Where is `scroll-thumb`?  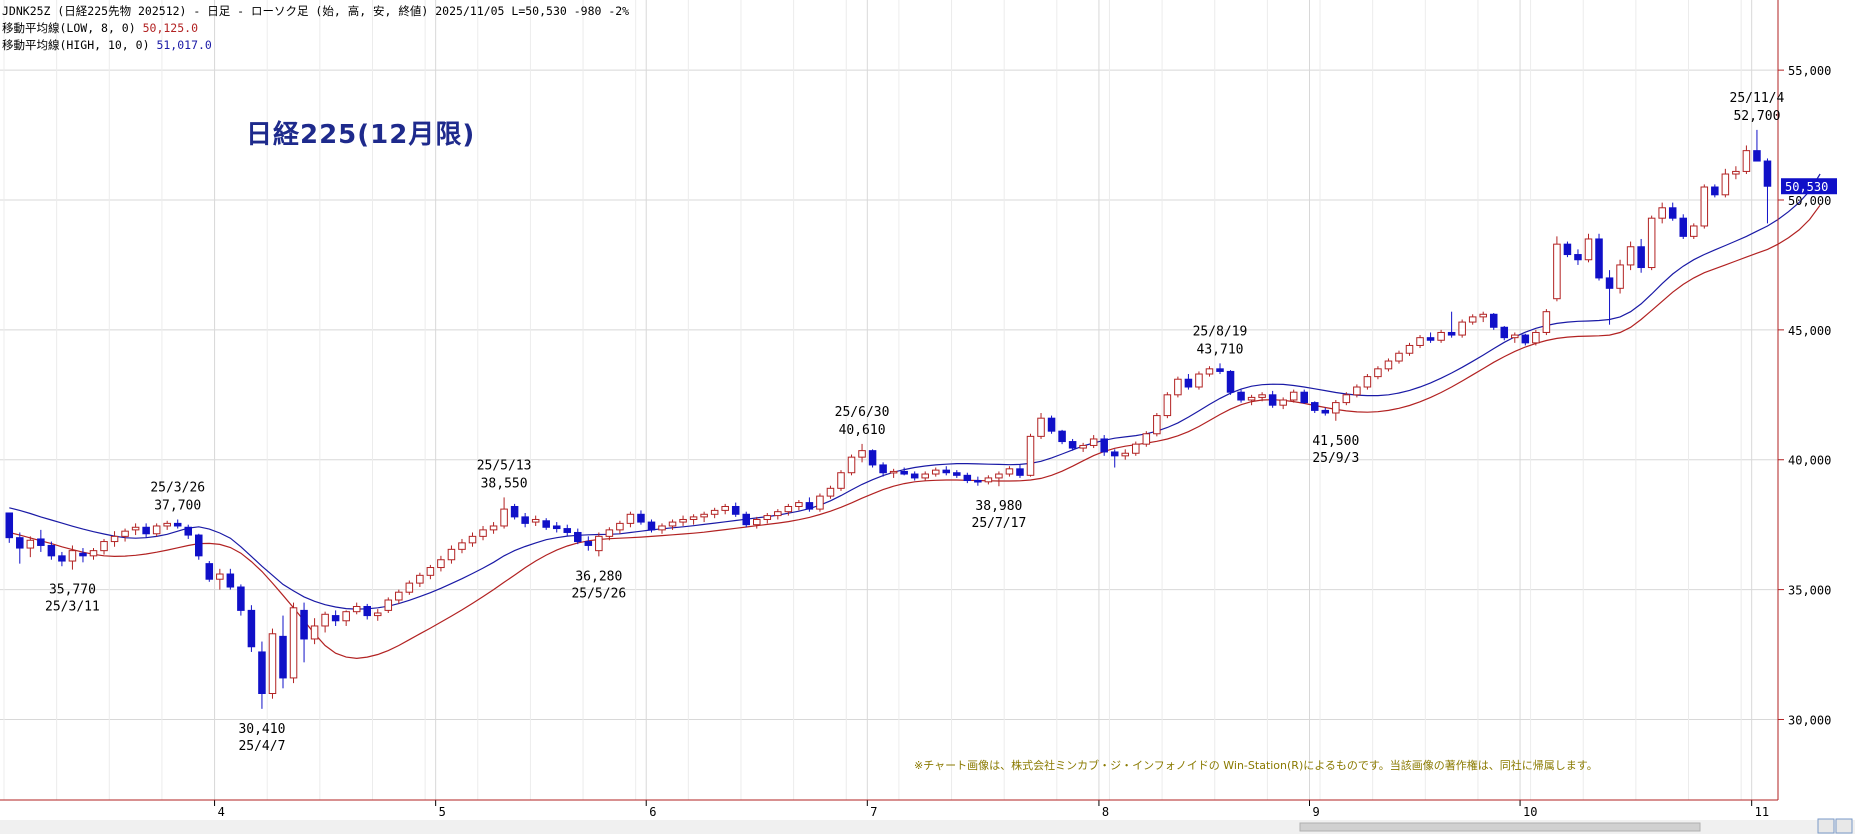 scroll-thumb is located at coordinates (1500, 827).